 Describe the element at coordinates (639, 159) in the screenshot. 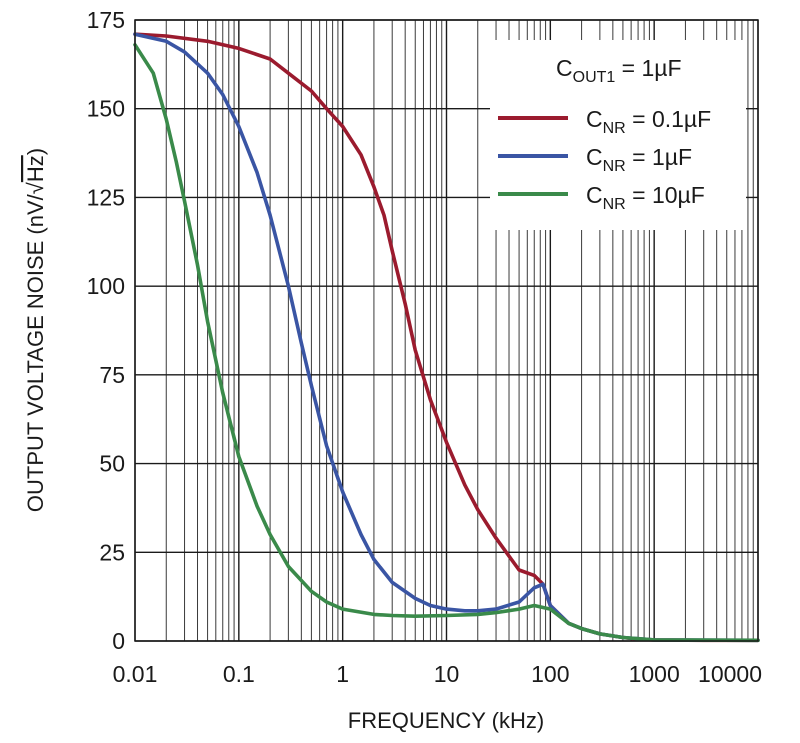

I see `legend-label: CNR = 1µF` at that location.